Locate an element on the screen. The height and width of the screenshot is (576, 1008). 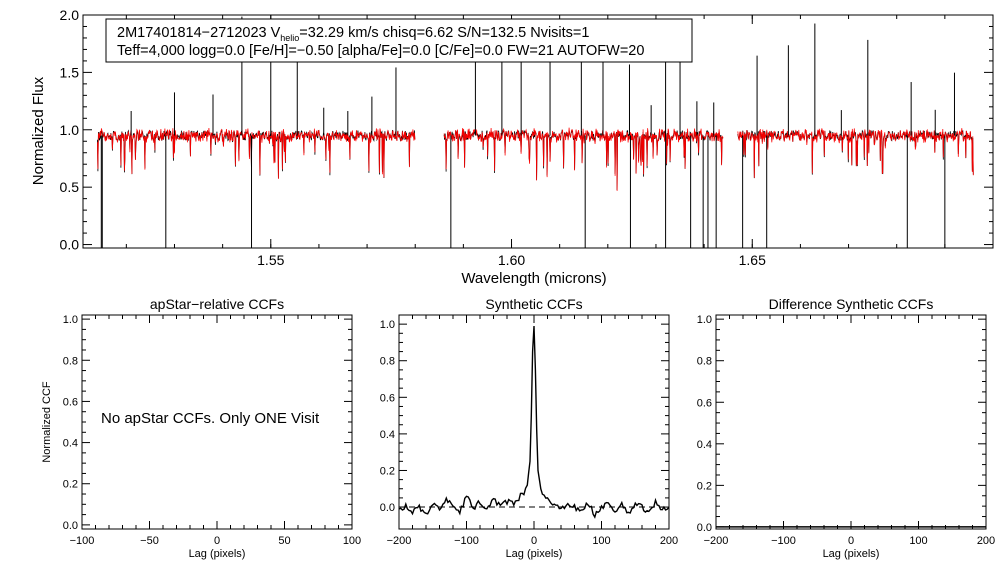
synthetic-ccf-title: Synthetic CCFs is located at coordinates (533, 304).